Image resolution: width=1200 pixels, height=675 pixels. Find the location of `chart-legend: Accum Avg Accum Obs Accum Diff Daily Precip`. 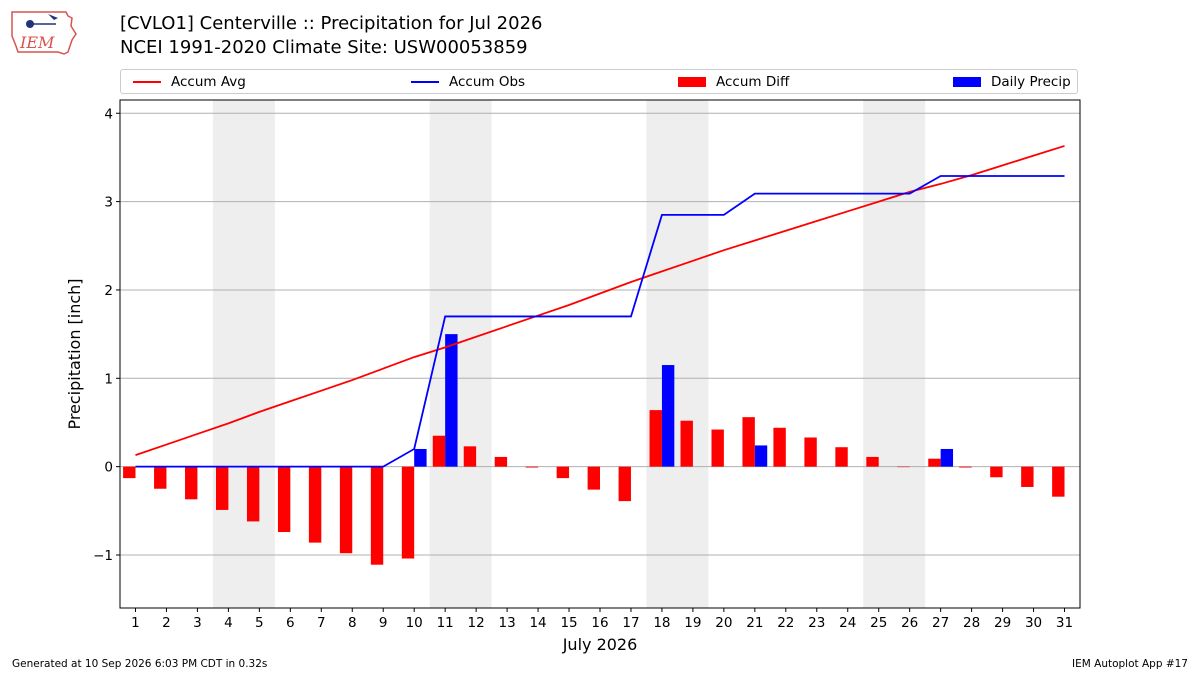

chart-legend: Accum Avg Accum Obs Accum Diff Daily Precip is located at coordinates (599, 81).